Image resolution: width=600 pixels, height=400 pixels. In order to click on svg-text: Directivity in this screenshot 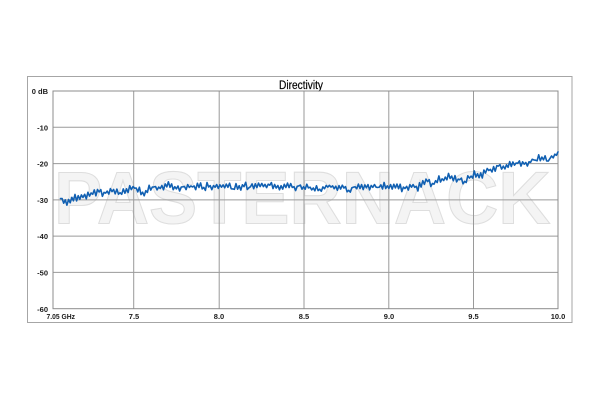, I will do `click(301, 86)`.